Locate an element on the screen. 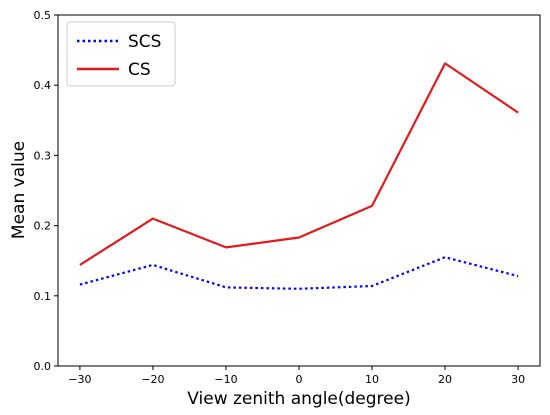  y-tick-label: 0.4 is located at coordinates (43, 85).